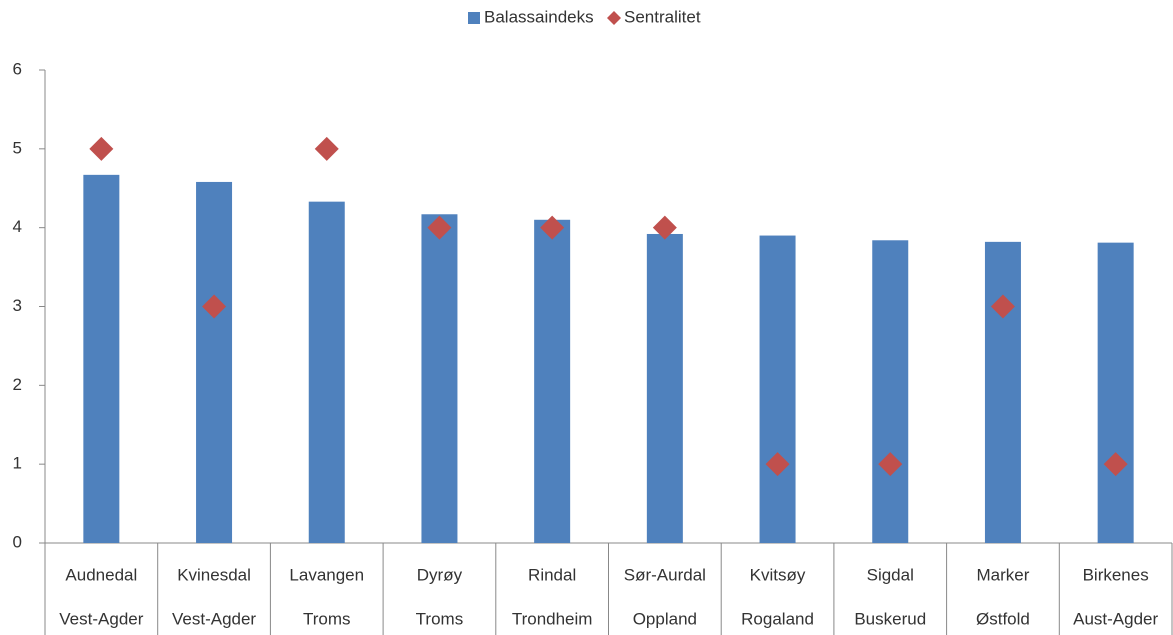  I want to click on x-tick-label: Audnedal, so click(101, 574).